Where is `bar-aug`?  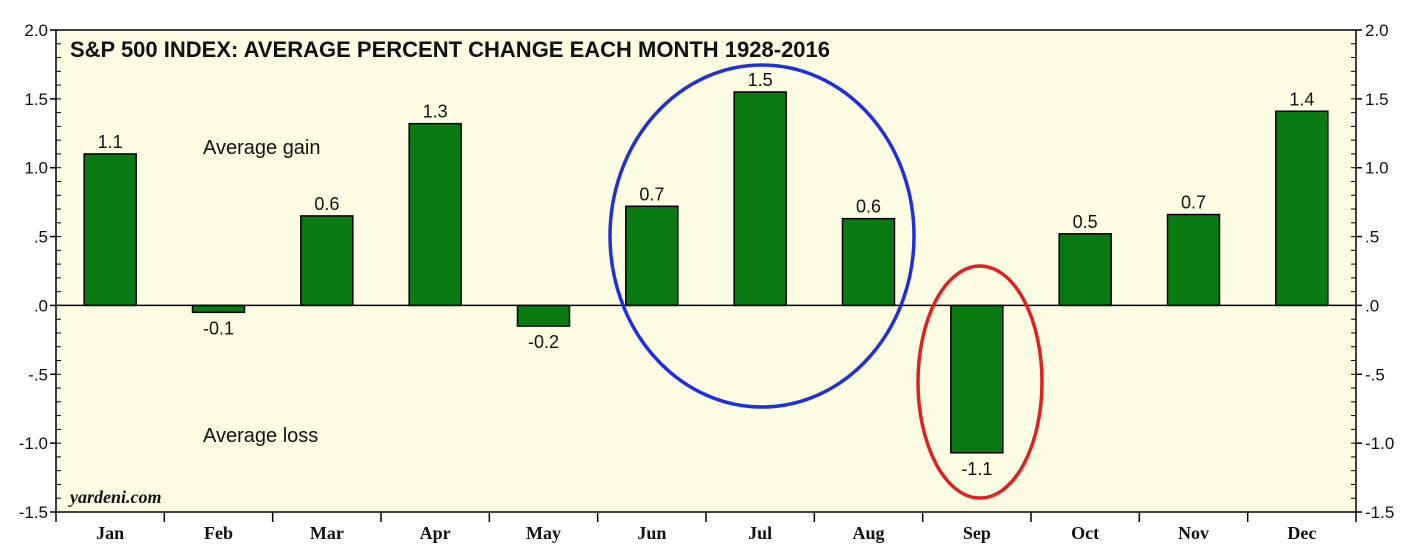 bar-aug is located at coordinates (868, 262).